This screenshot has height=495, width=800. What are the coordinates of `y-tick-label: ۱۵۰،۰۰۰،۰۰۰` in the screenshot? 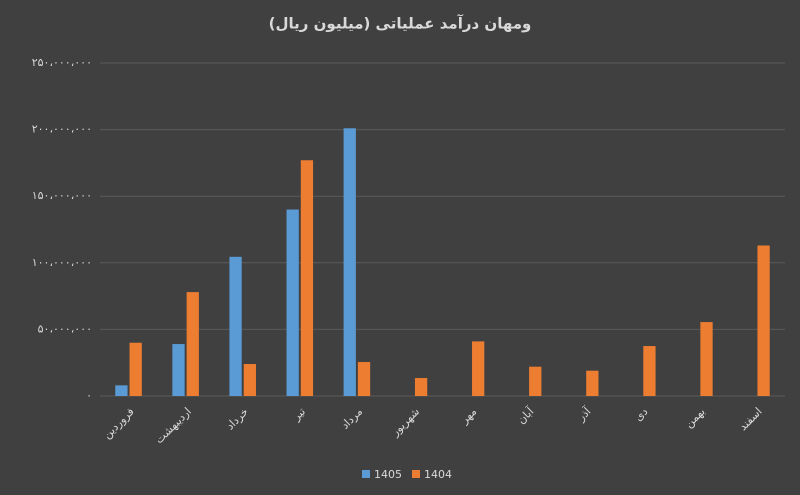 It's located at (62, 195).